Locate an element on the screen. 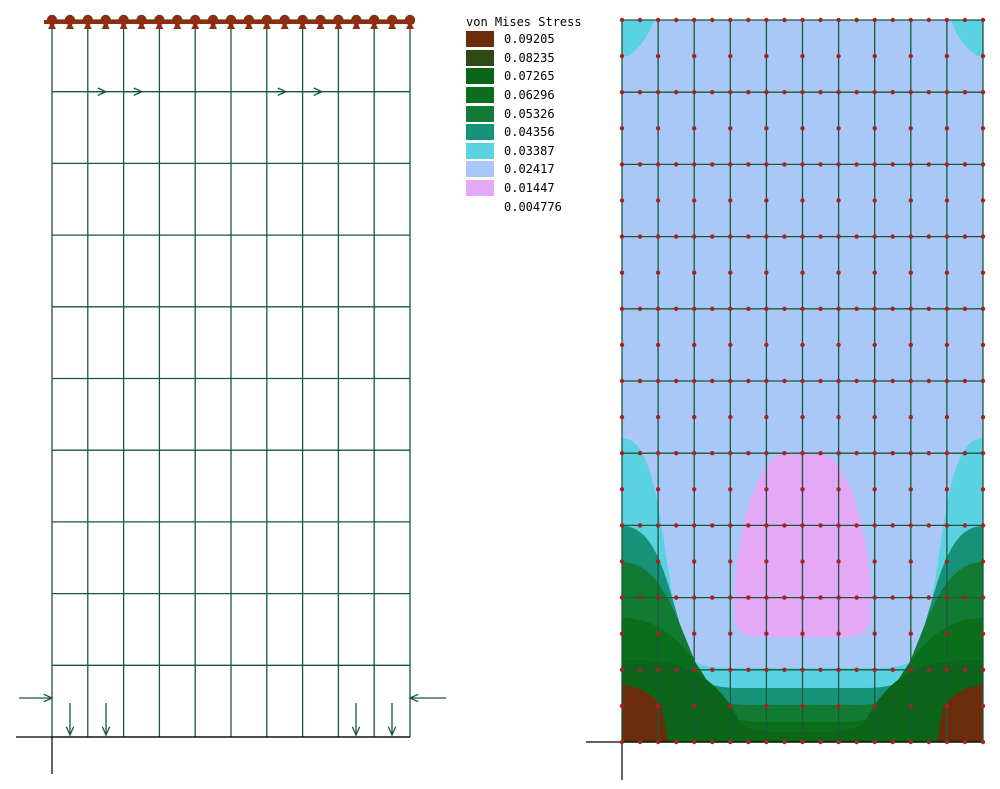 This screenshot has height=789, width=1000. legend-title: von Mises Stress is located at coordinates (524, 22).